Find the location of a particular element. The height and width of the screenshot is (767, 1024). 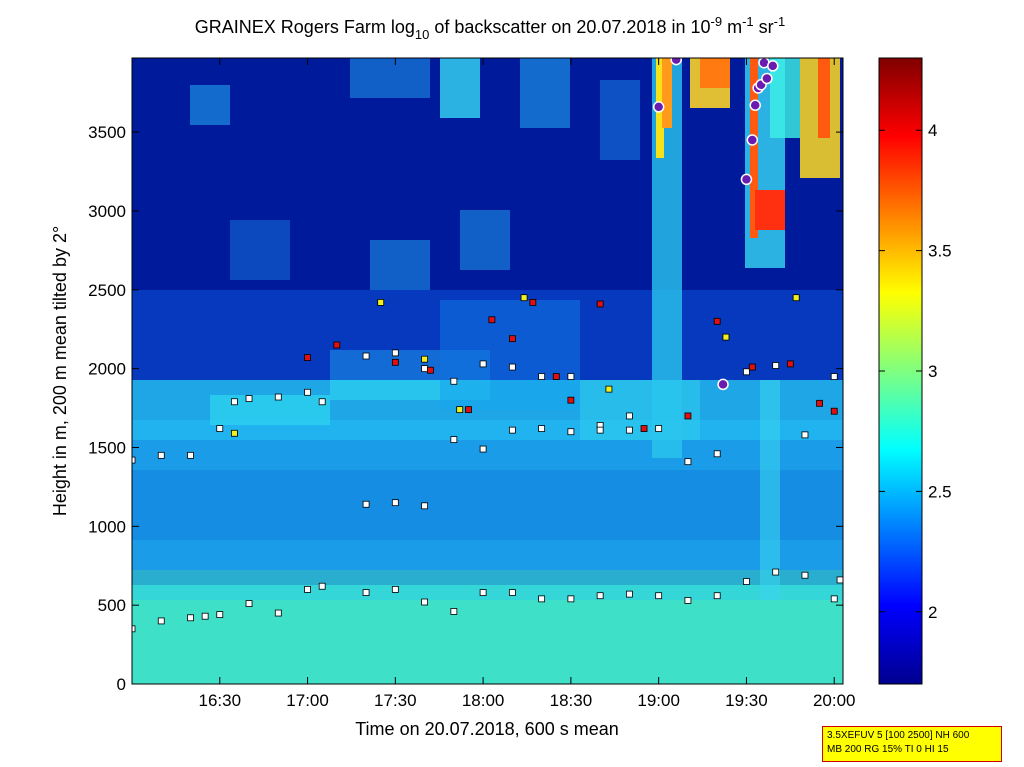

x-tick-label: 19:30 is located at coordinates (746, 700).